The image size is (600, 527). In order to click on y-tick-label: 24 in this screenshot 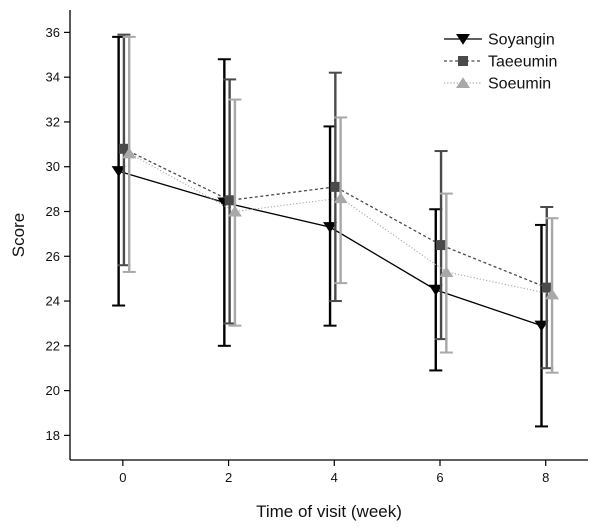, I will do `click(53, 301)`.